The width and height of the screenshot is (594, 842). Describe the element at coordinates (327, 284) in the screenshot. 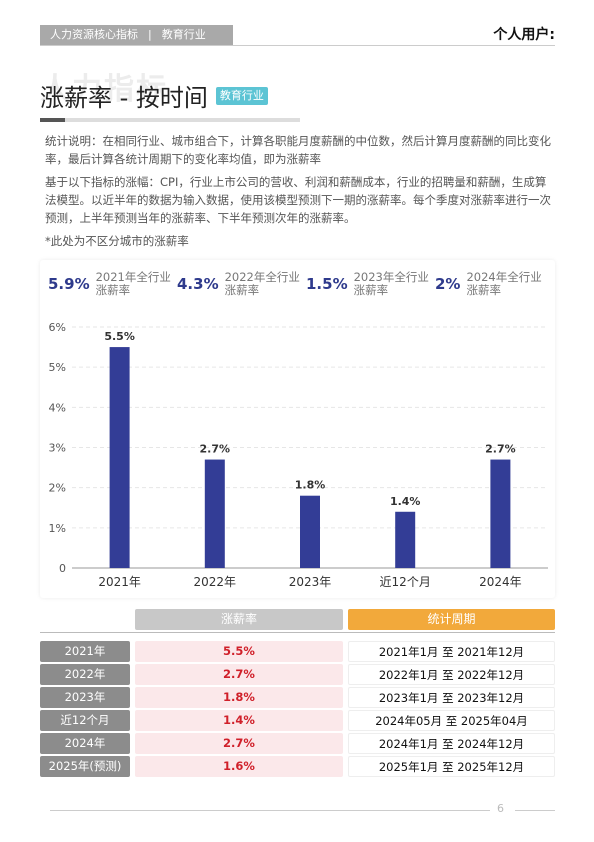

I see `summary-value: 1.5%` at that location.